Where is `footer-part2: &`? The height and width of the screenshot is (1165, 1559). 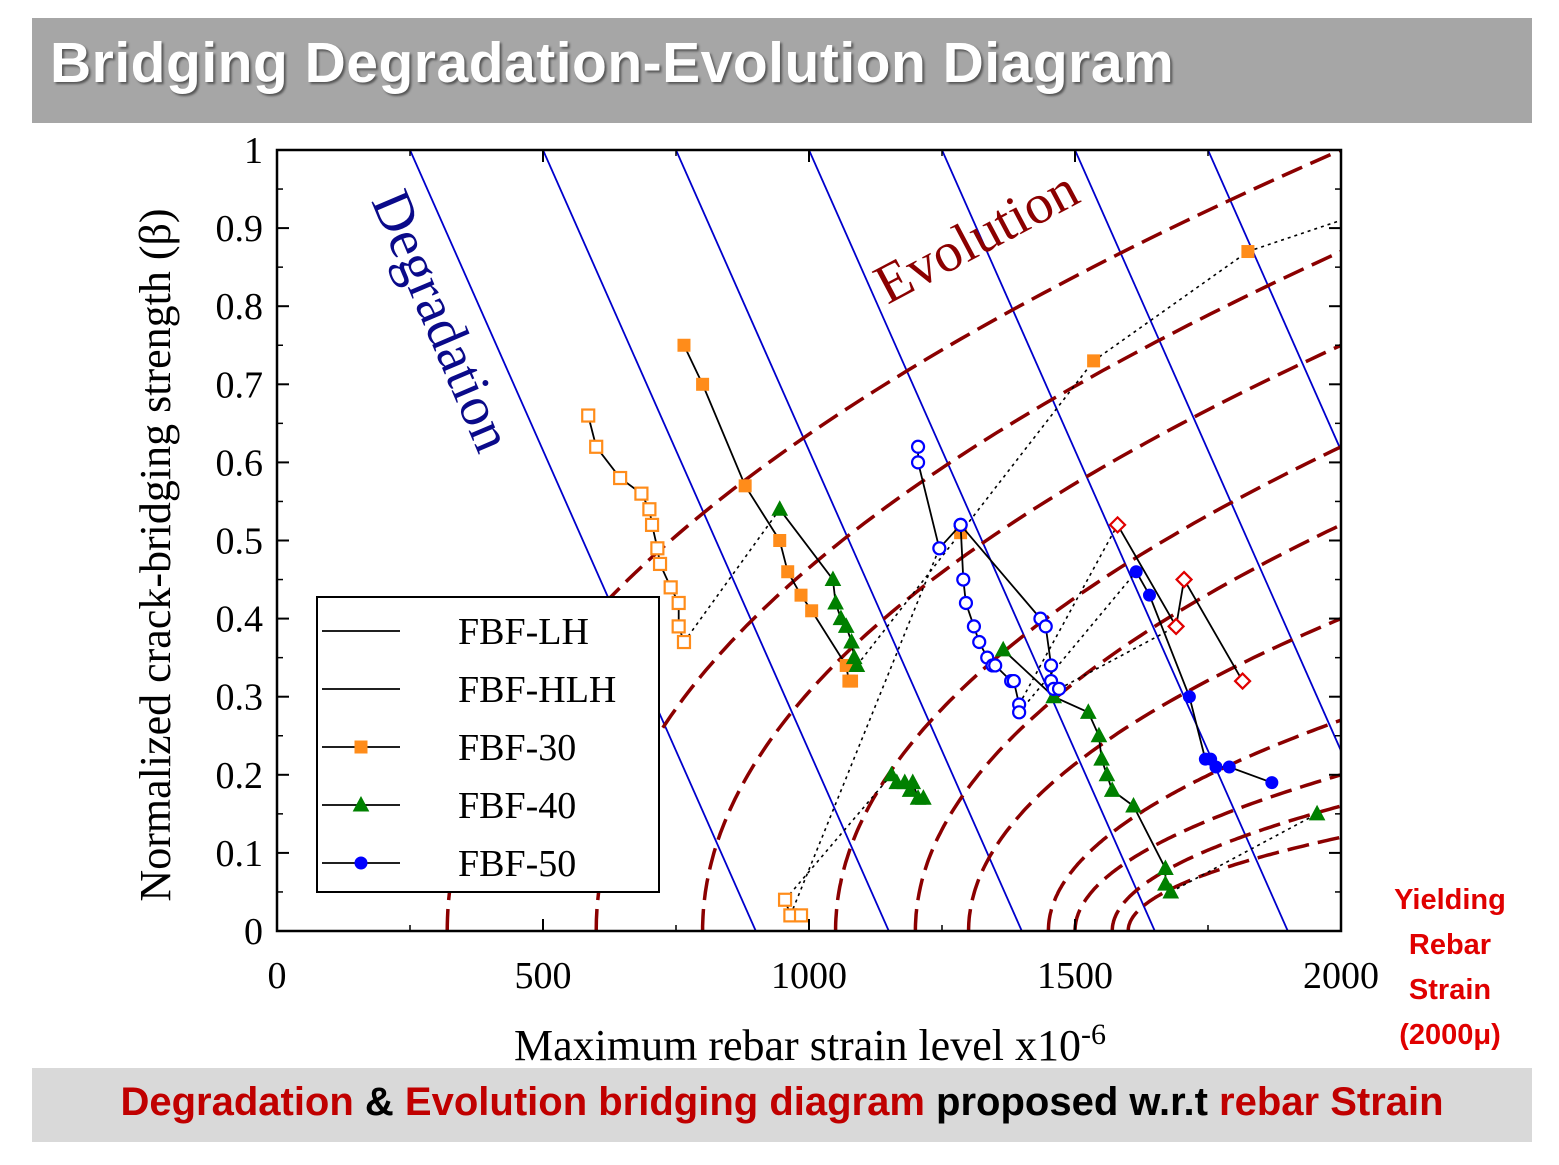 footer-part2: & is located at coordinates (379, 1102).